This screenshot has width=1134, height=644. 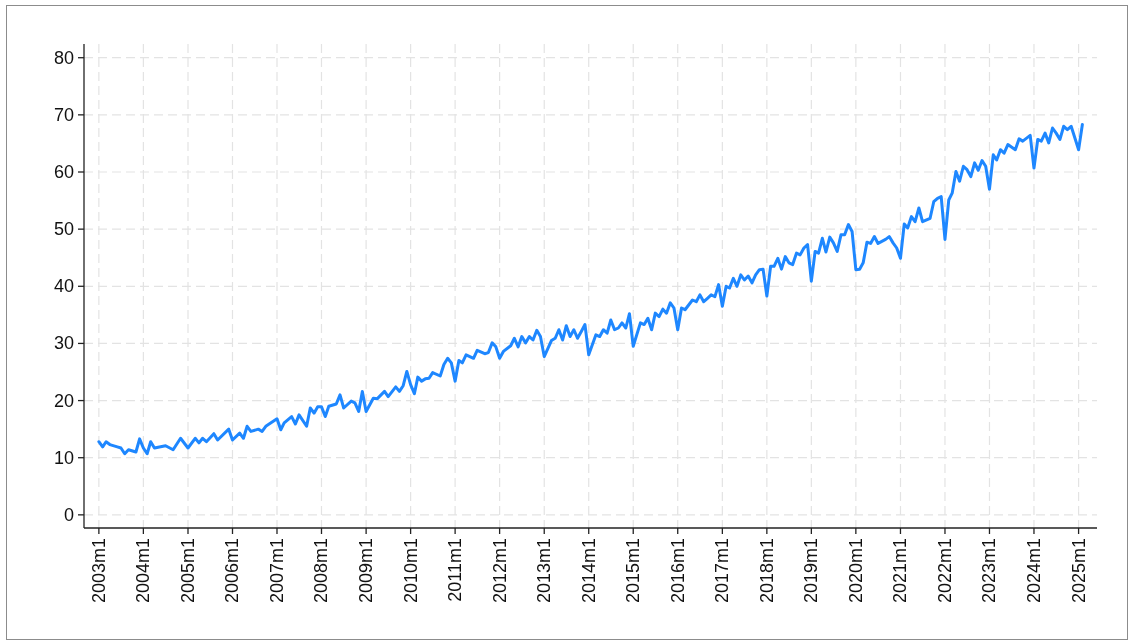 What do you see at coordinates (811, 571) in the screenshot?
I see `x-tick-label: 2019m1` at bounding box center [811, 571].